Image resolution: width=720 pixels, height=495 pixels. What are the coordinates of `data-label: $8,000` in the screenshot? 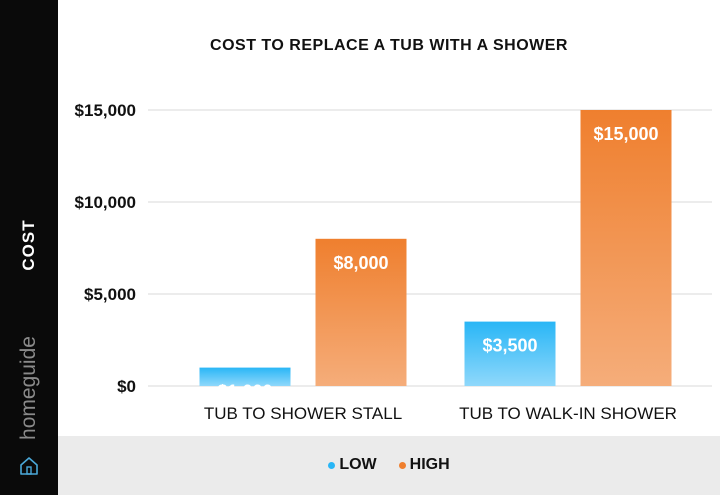 It's located at (360, 263).